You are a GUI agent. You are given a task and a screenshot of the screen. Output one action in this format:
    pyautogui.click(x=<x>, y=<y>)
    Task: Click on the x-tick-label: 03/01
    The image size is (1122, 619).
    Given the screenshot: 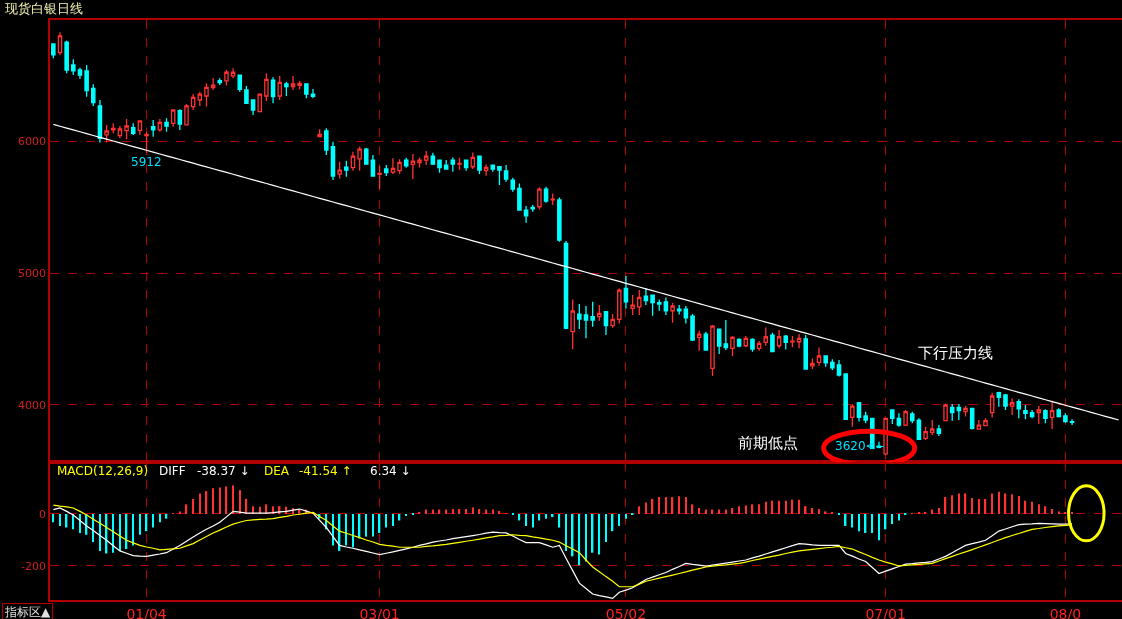 What is the action you would take?
    pyautogui.click(x=379, y=612)
    